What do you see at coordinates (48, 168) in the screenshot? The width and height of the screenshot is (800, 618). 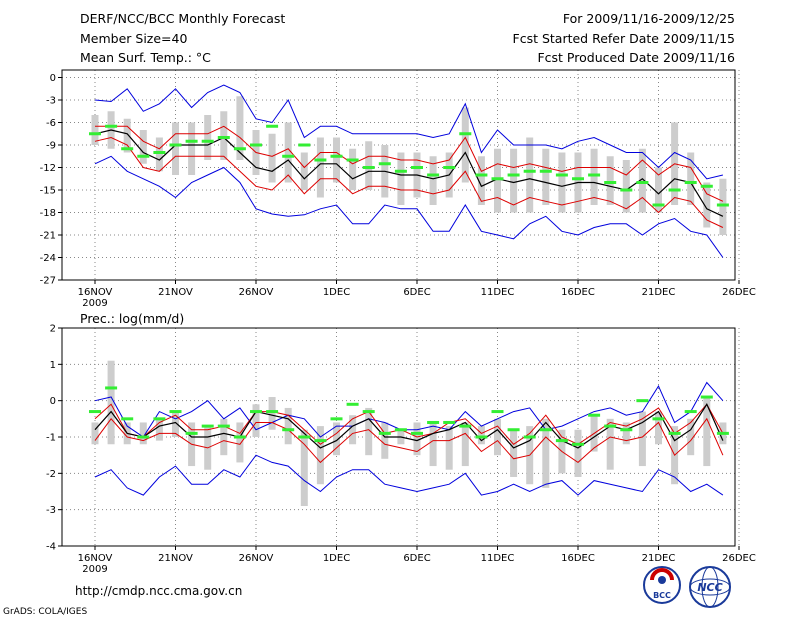 I see `y-tick-label: -12` at bounding box center [48, 168].